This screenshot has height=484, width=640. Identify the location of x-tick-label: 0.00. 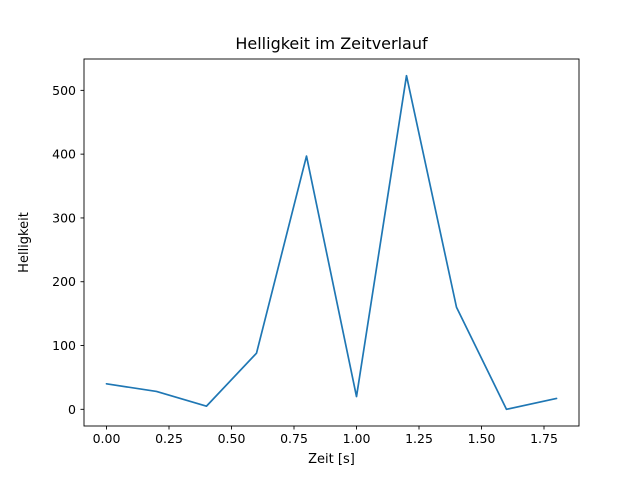
(107, 438).